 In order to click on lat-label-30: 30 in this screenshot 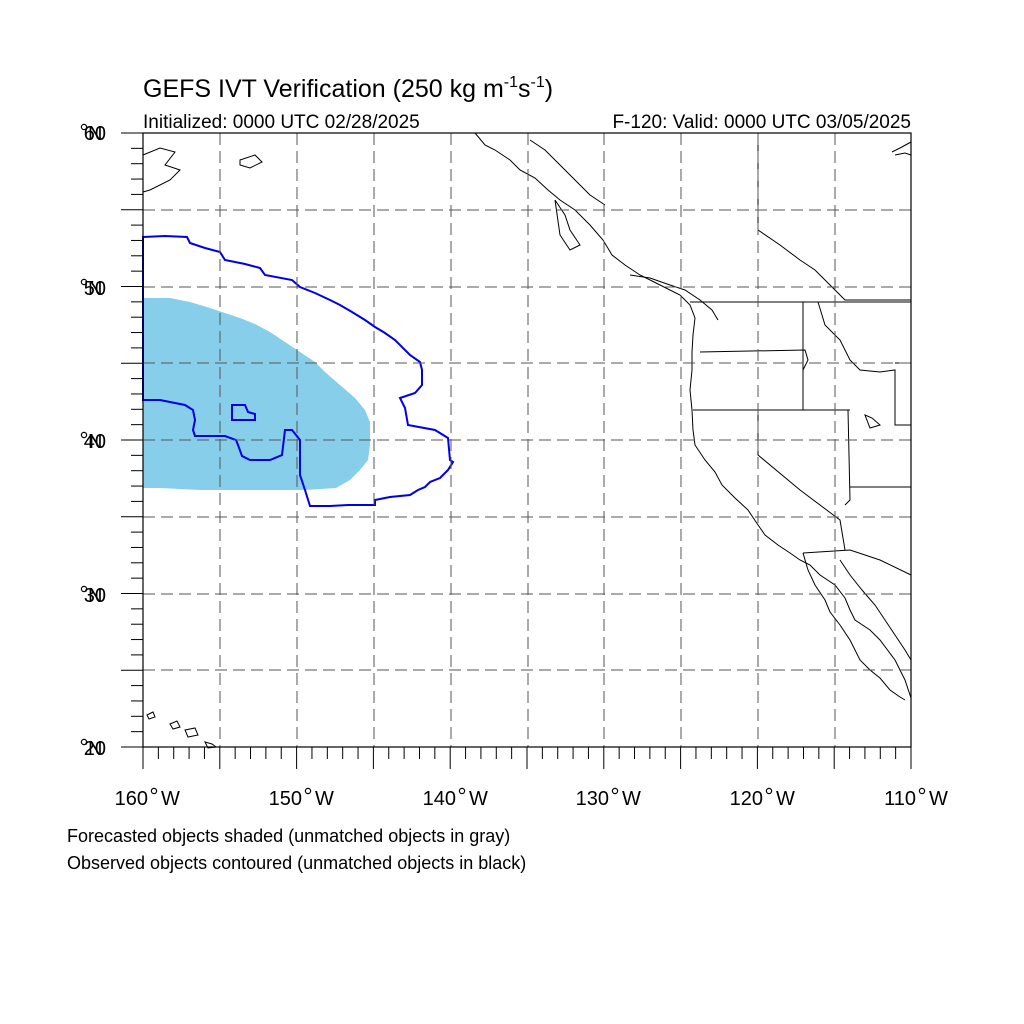, I will do `click(95, 596)`.